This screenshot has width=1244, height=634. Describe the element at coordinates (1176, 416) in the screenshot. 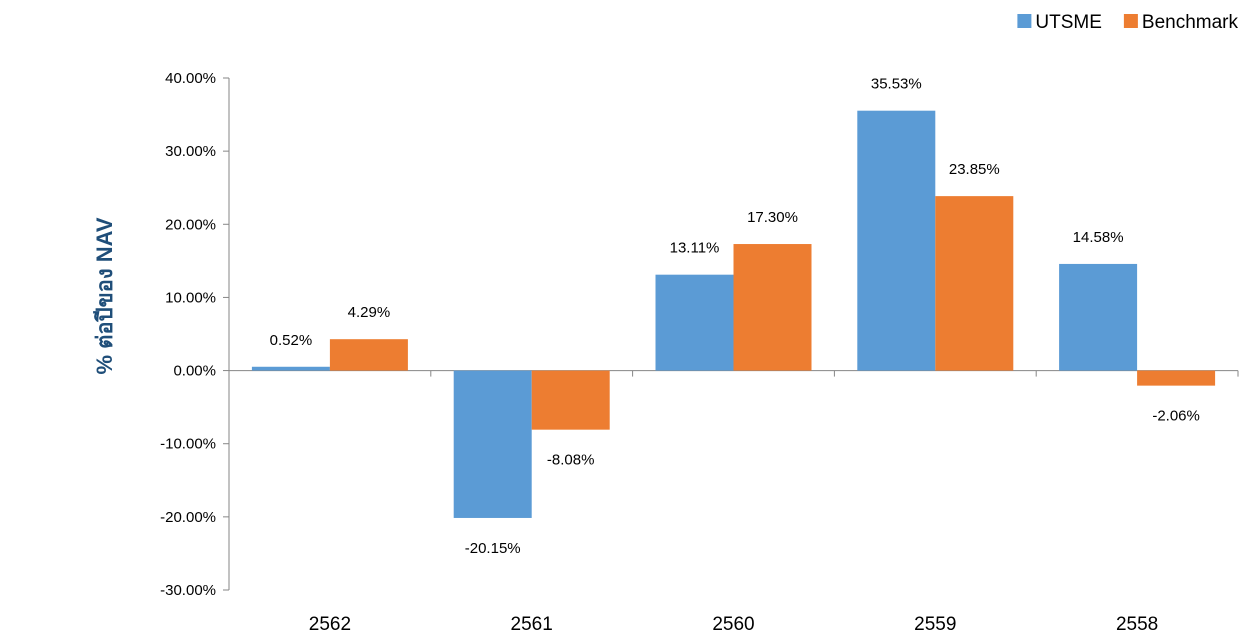

I see `data-label: -2.06%` at that location.